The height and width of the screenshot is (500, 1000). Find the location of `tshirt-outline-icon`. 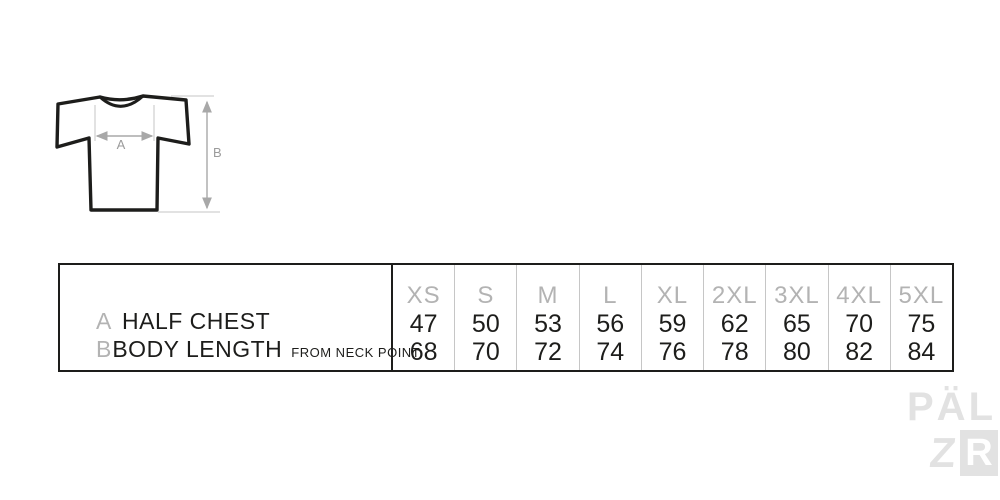

tshirt-outline-icon is located at coordinates (123, 153).